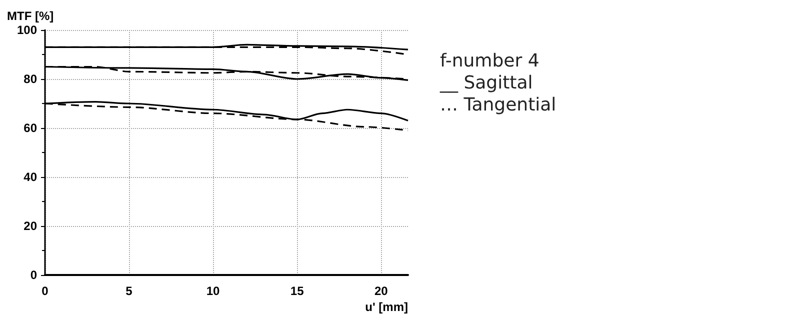 This screenshot has width=800, height=322. Describe the element at coordinates (297, 291) in the screenshot. I see `x-tick-label: 15` at that location.